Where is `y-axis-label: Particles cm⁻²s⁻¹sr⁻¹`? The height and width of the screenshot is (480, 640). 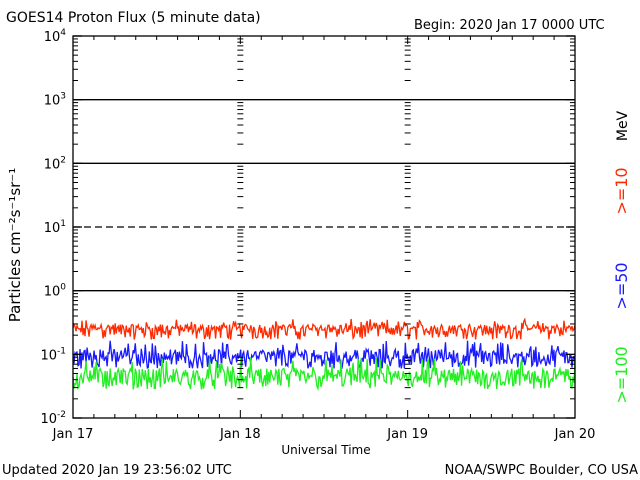
y-axis-label: Particles cm⁻²s⁻¹sr⁻¹ is located at coordinates (15, 245).